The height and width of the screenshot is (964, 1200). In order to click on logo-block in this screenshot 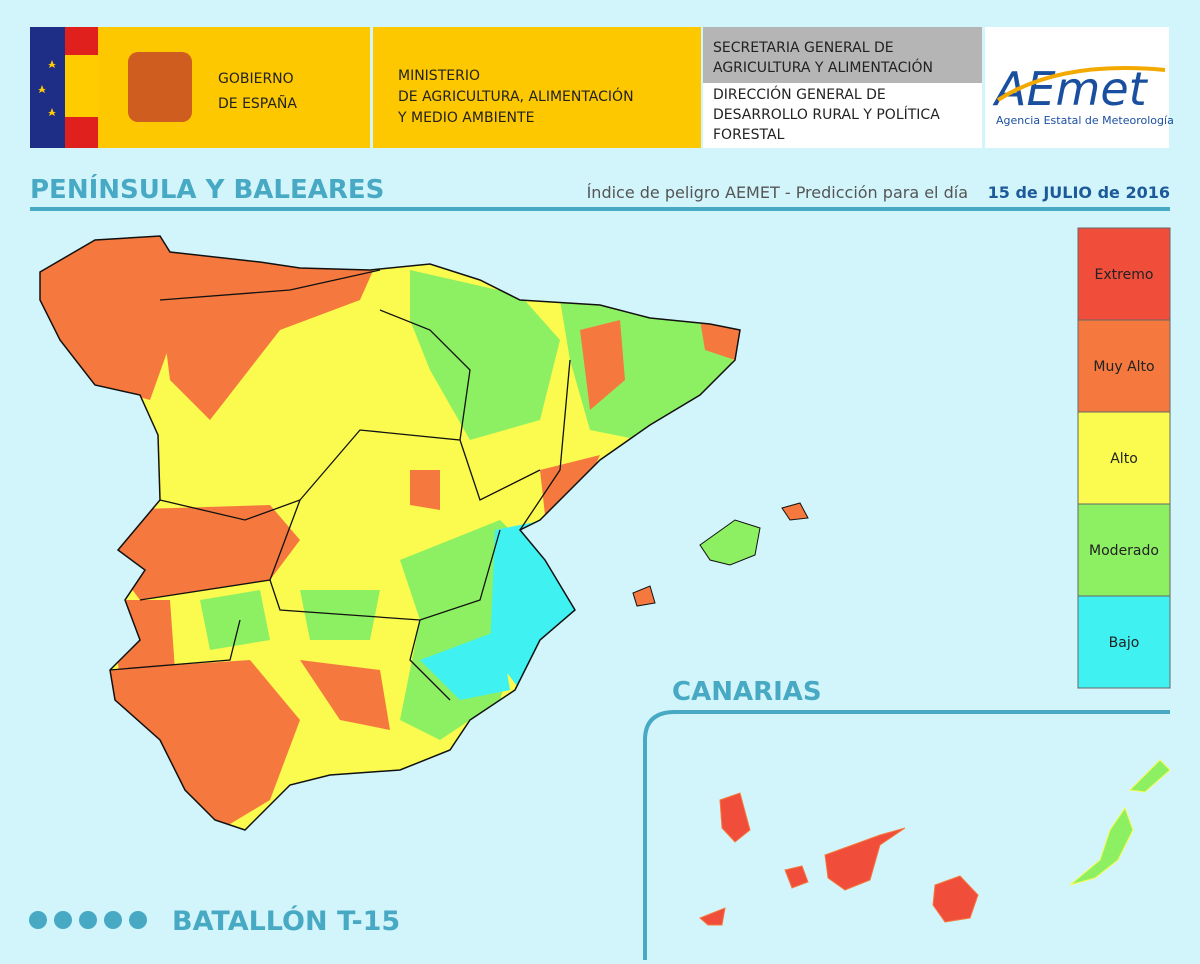, I will do `click(1077, 87)`.